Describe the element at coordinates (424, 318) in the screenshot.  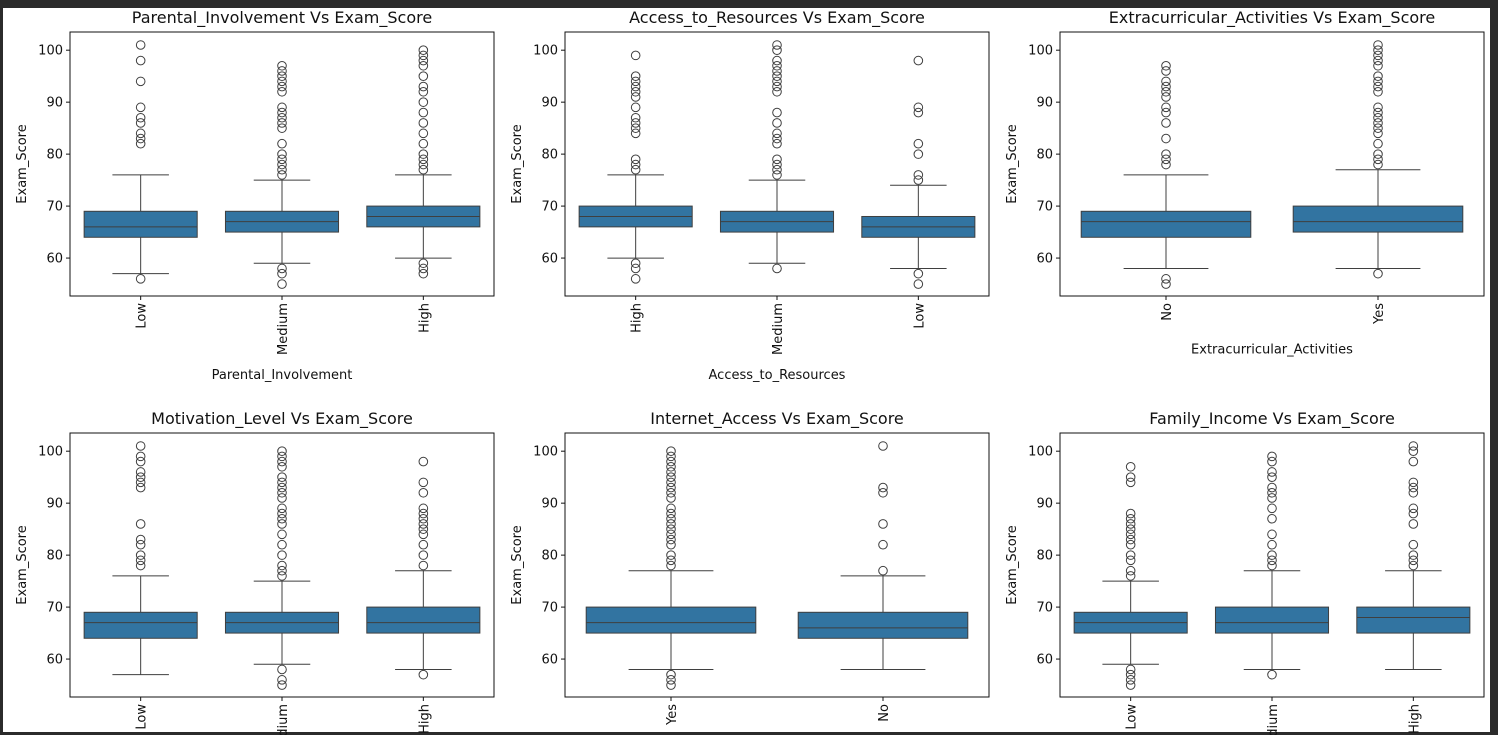
I see `x-tick-label: High` at that location.